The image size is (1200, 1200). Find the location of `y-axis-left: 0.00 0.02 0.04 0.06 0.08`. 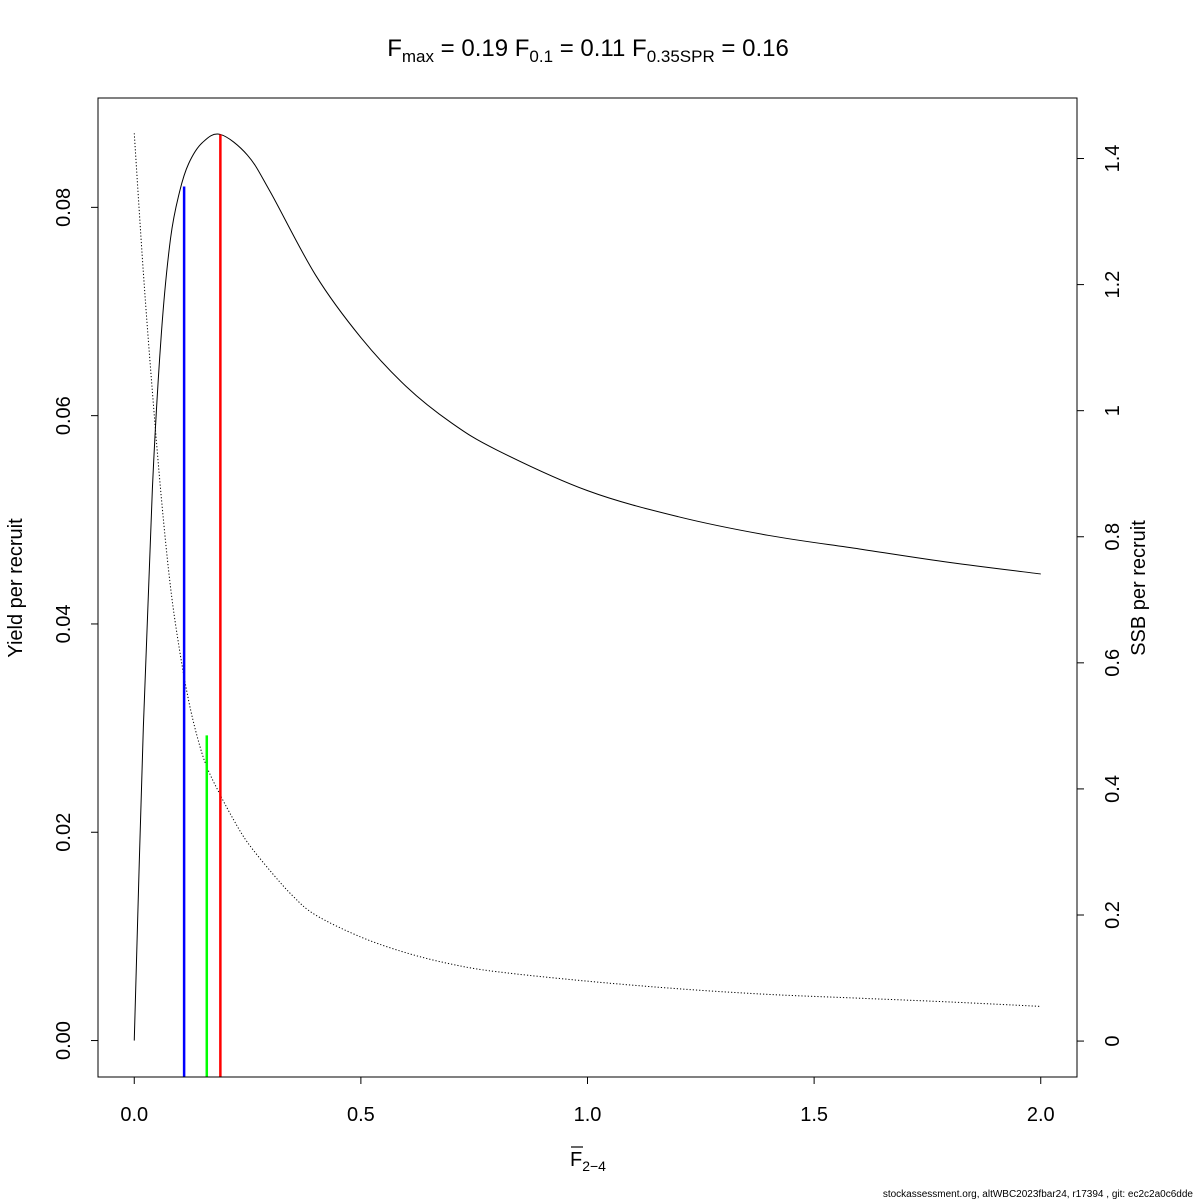

y-axis-left: 0.00 0.02 0.04 0.06 0.08 is located at coordinates (76, 624).